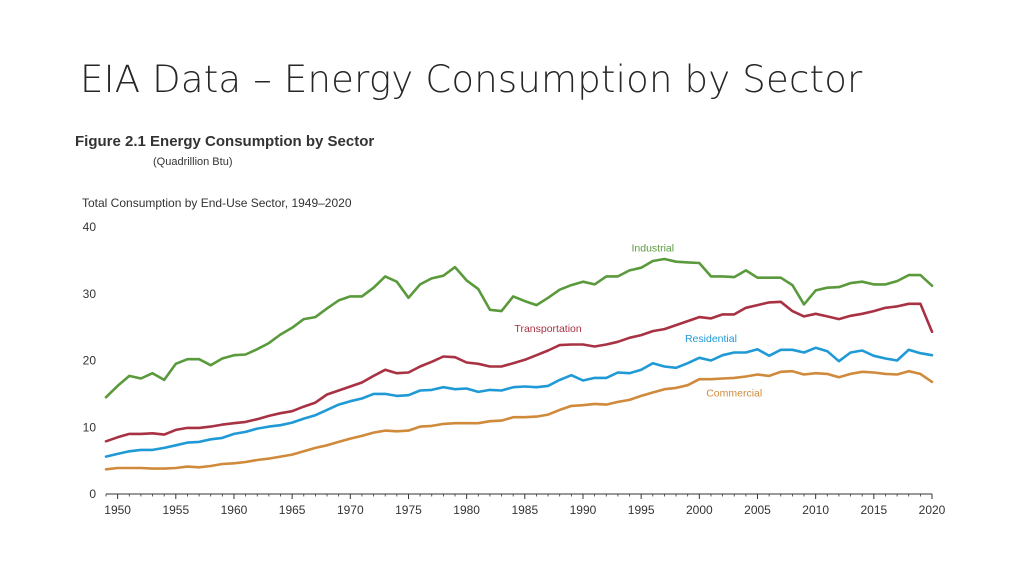 This screenshot has width=1024, height=576. I want to click on y-tick-label: 10, so click(90, 427).